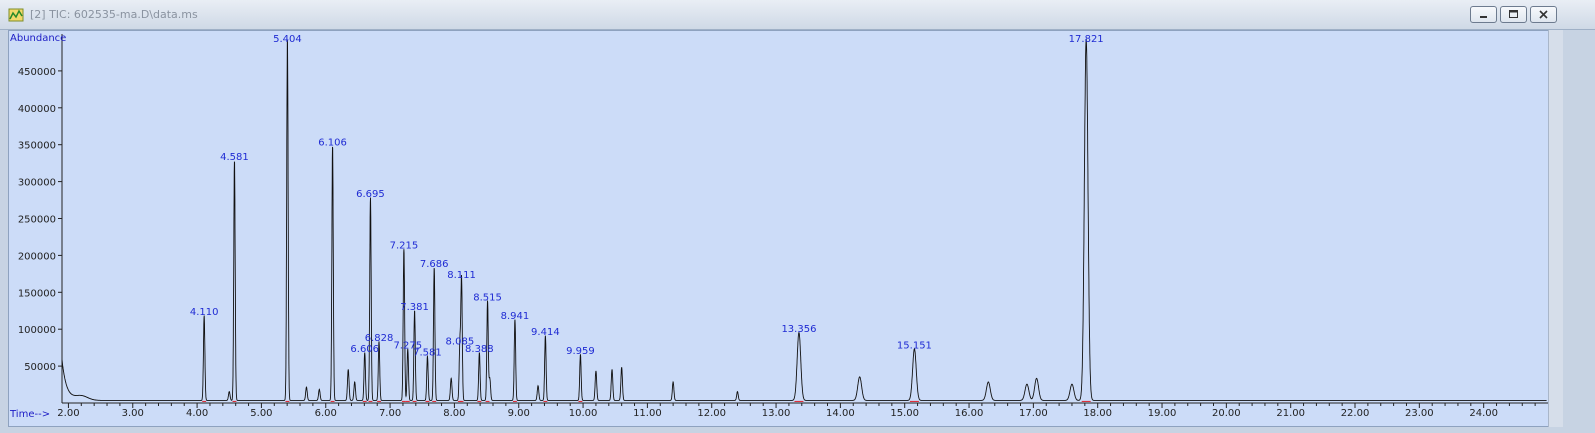 The width and height of the screenshot is (1595, 433). I want to click on y-tick-label: 250000, so click(37, 220).